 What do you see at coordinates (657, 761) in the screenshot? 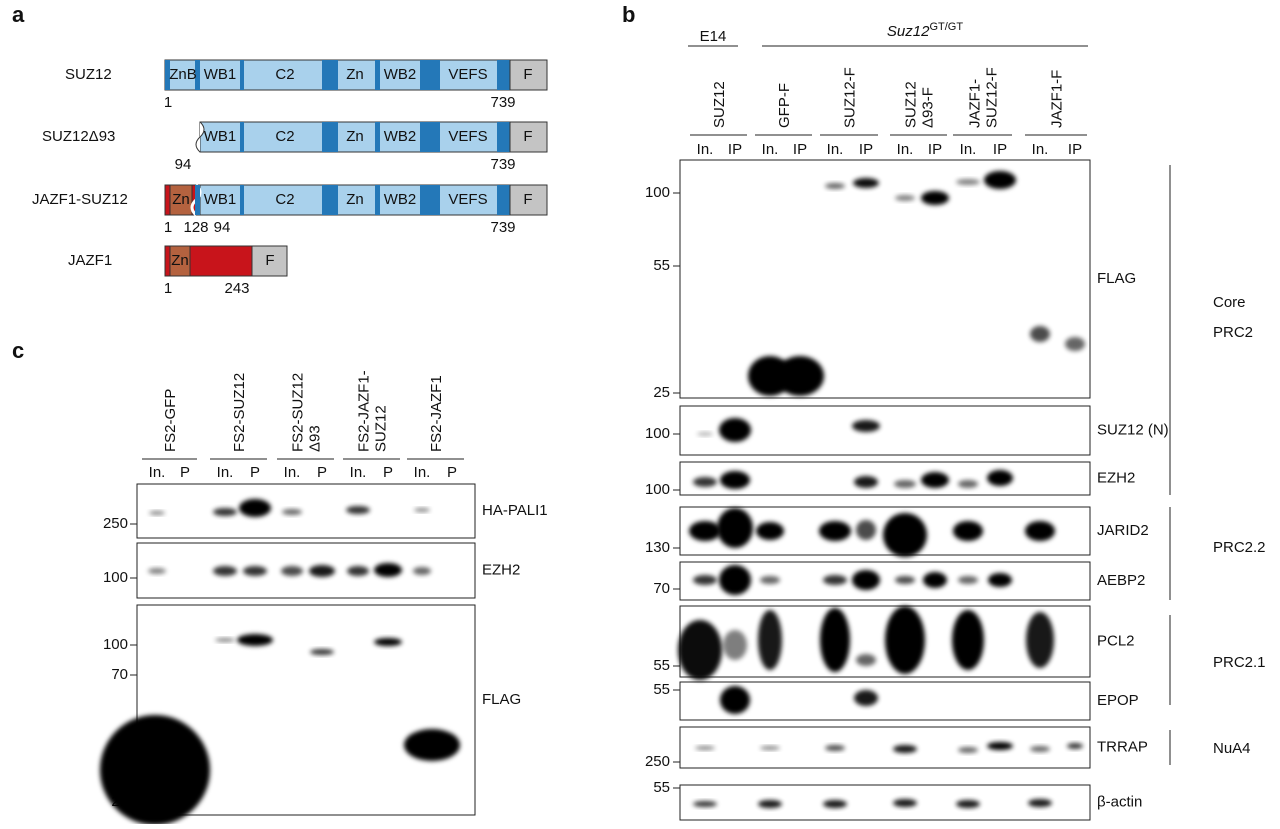
I see `marker-label: 250` at bounding box center [657, 761].